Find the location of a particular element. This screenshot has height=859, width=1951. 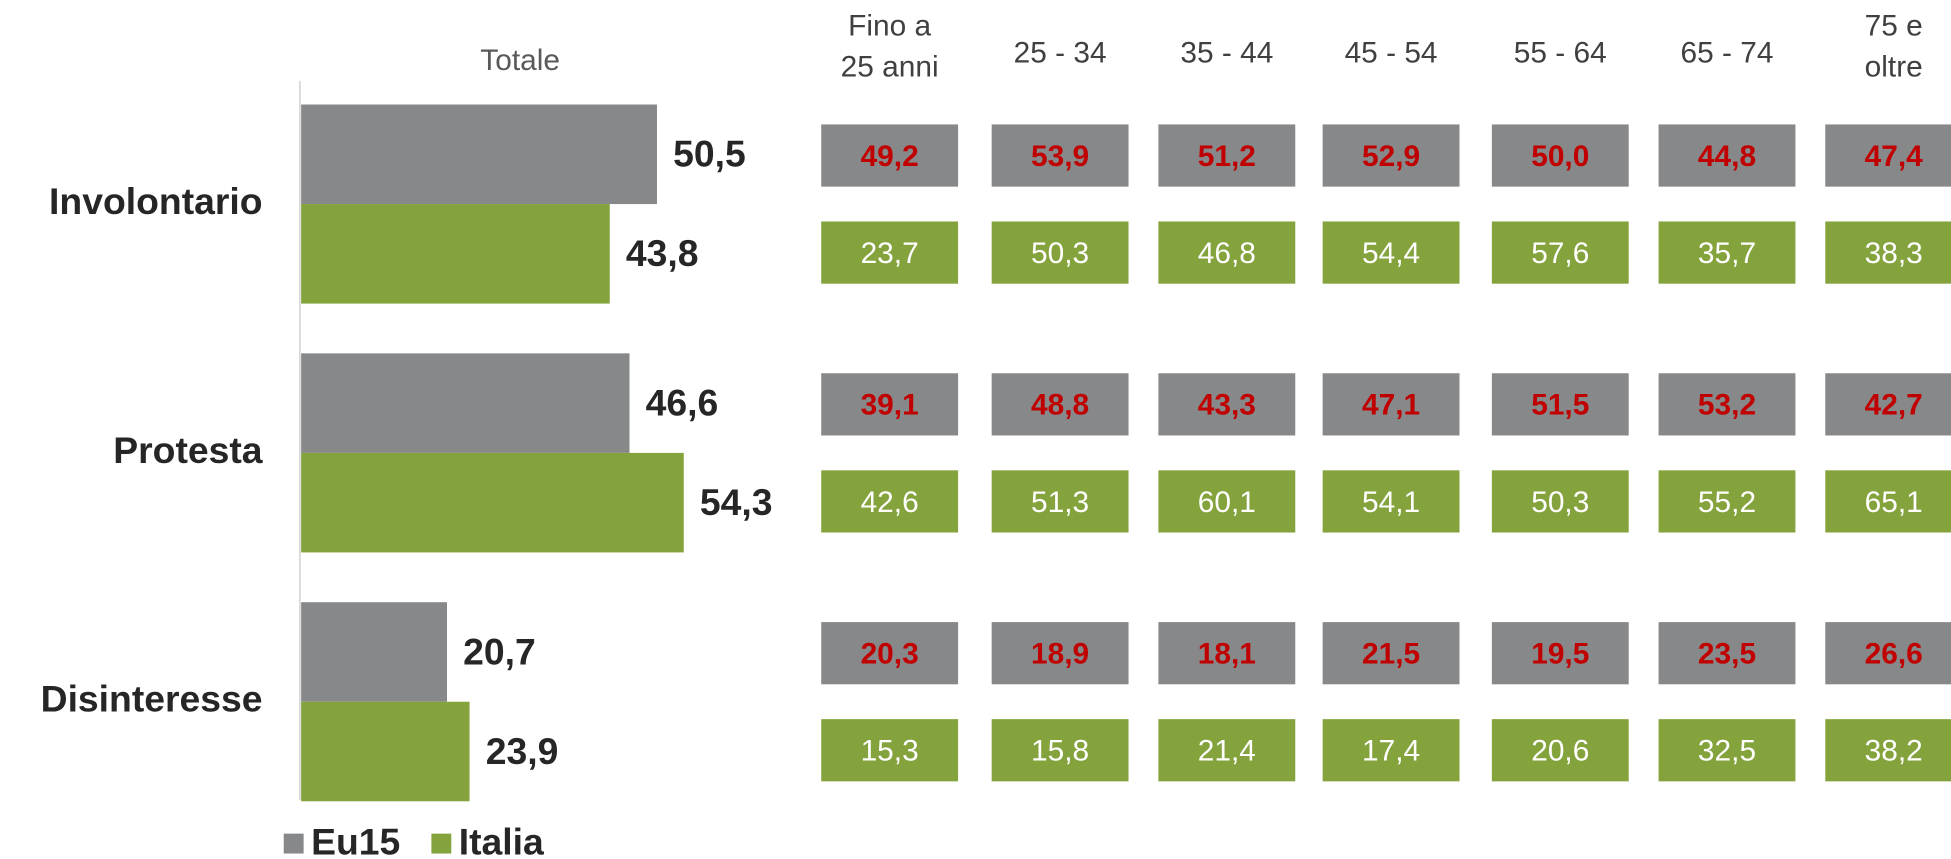

table-value: 47,1 is located at coordinates (1391, 405).